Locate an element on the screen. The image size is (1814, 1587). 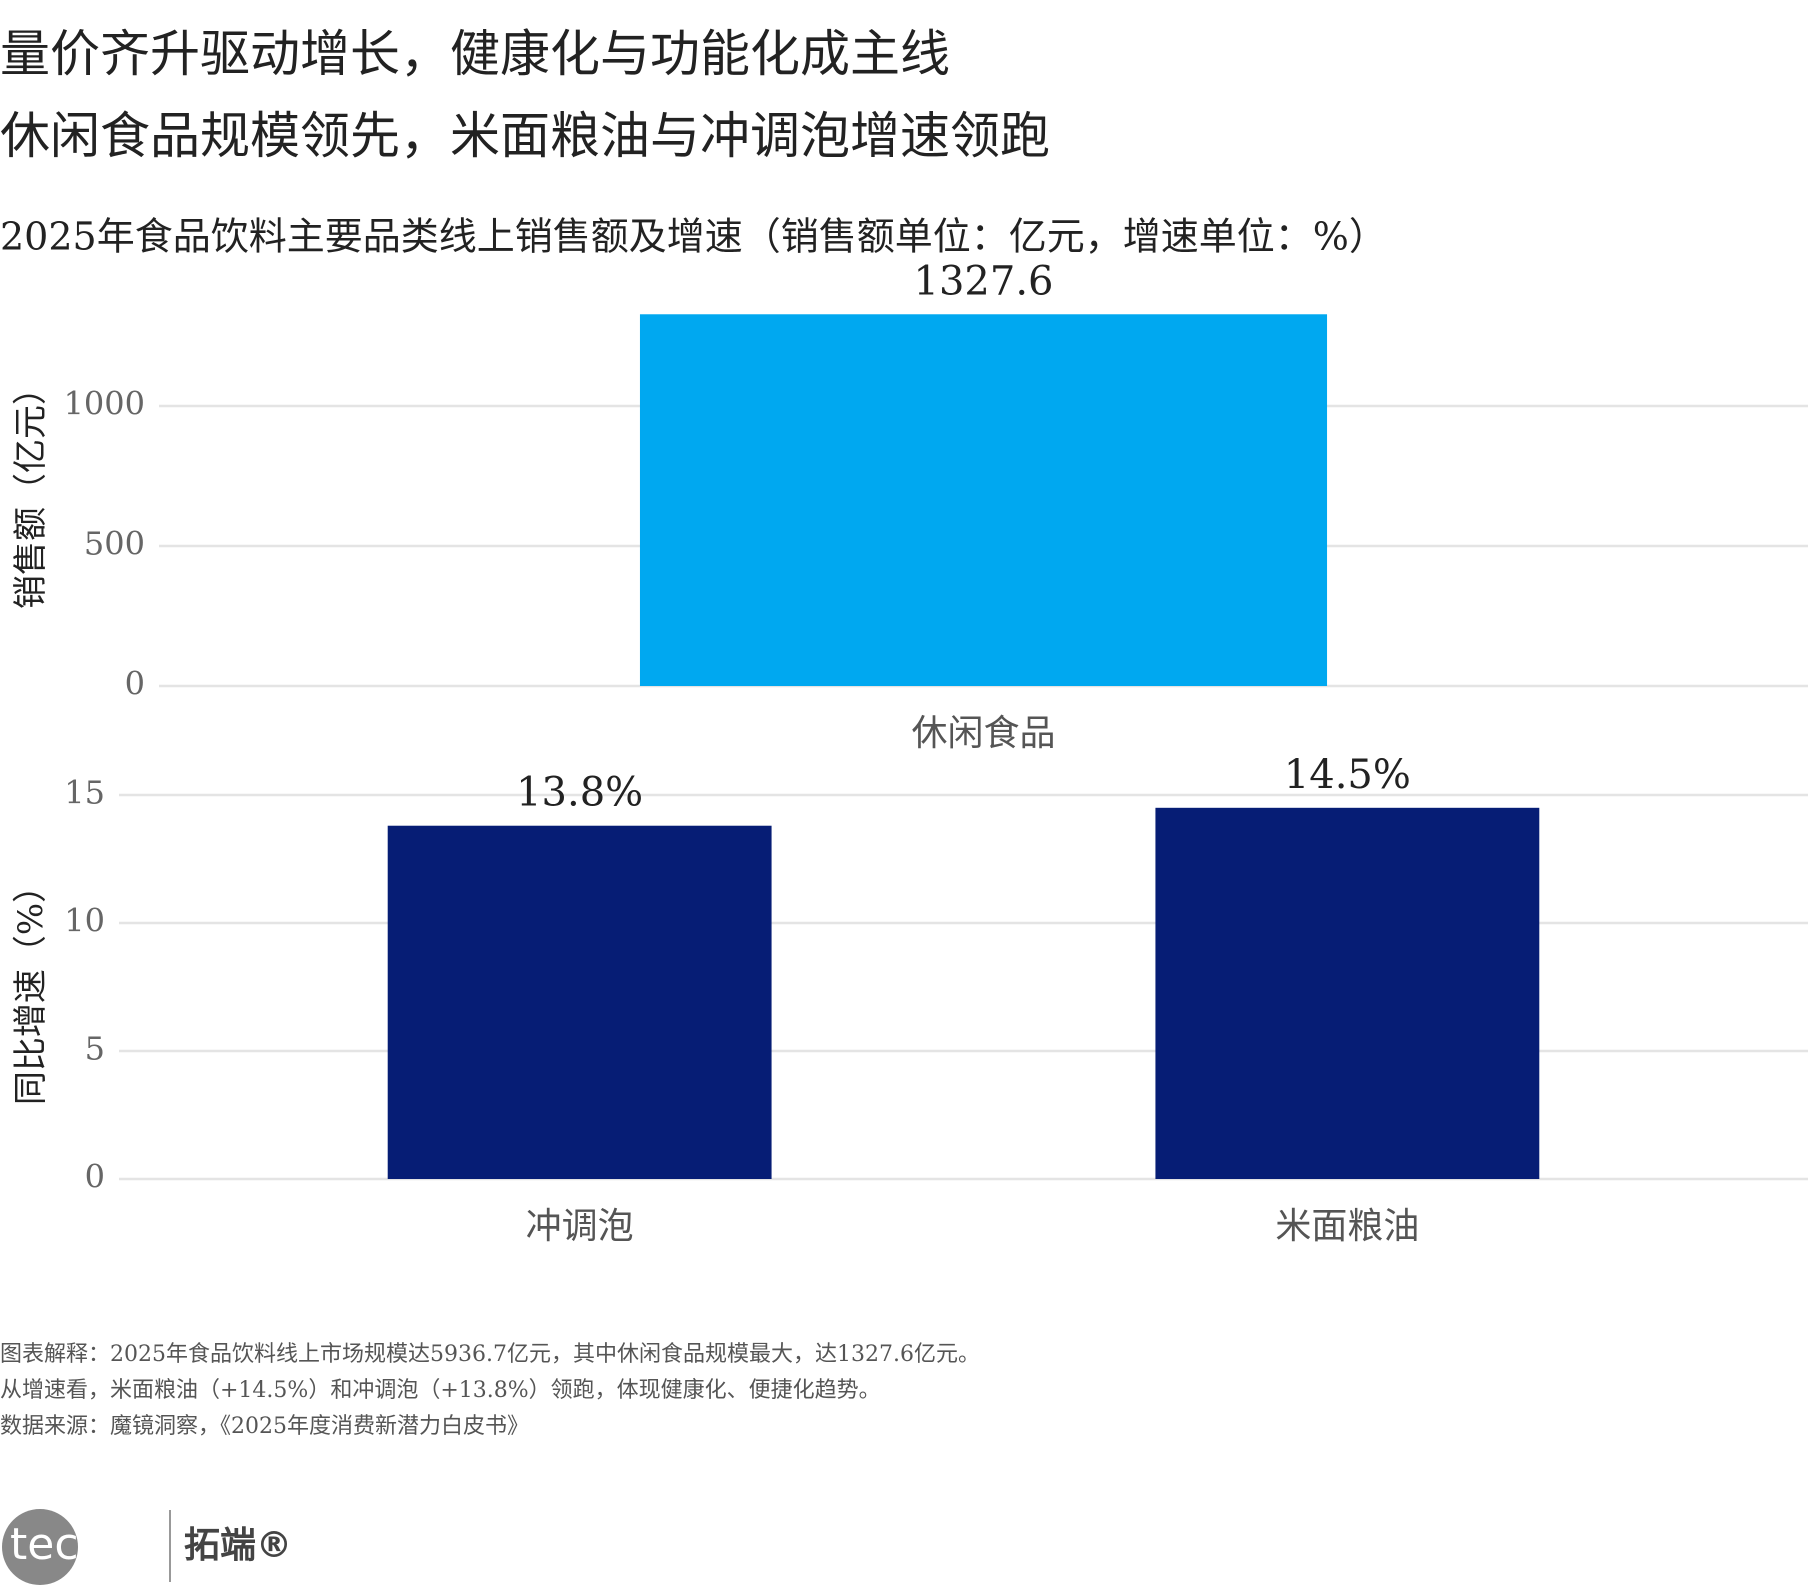
y-axis-title: 销售额（亿元） is located at coordinates (31, 490).